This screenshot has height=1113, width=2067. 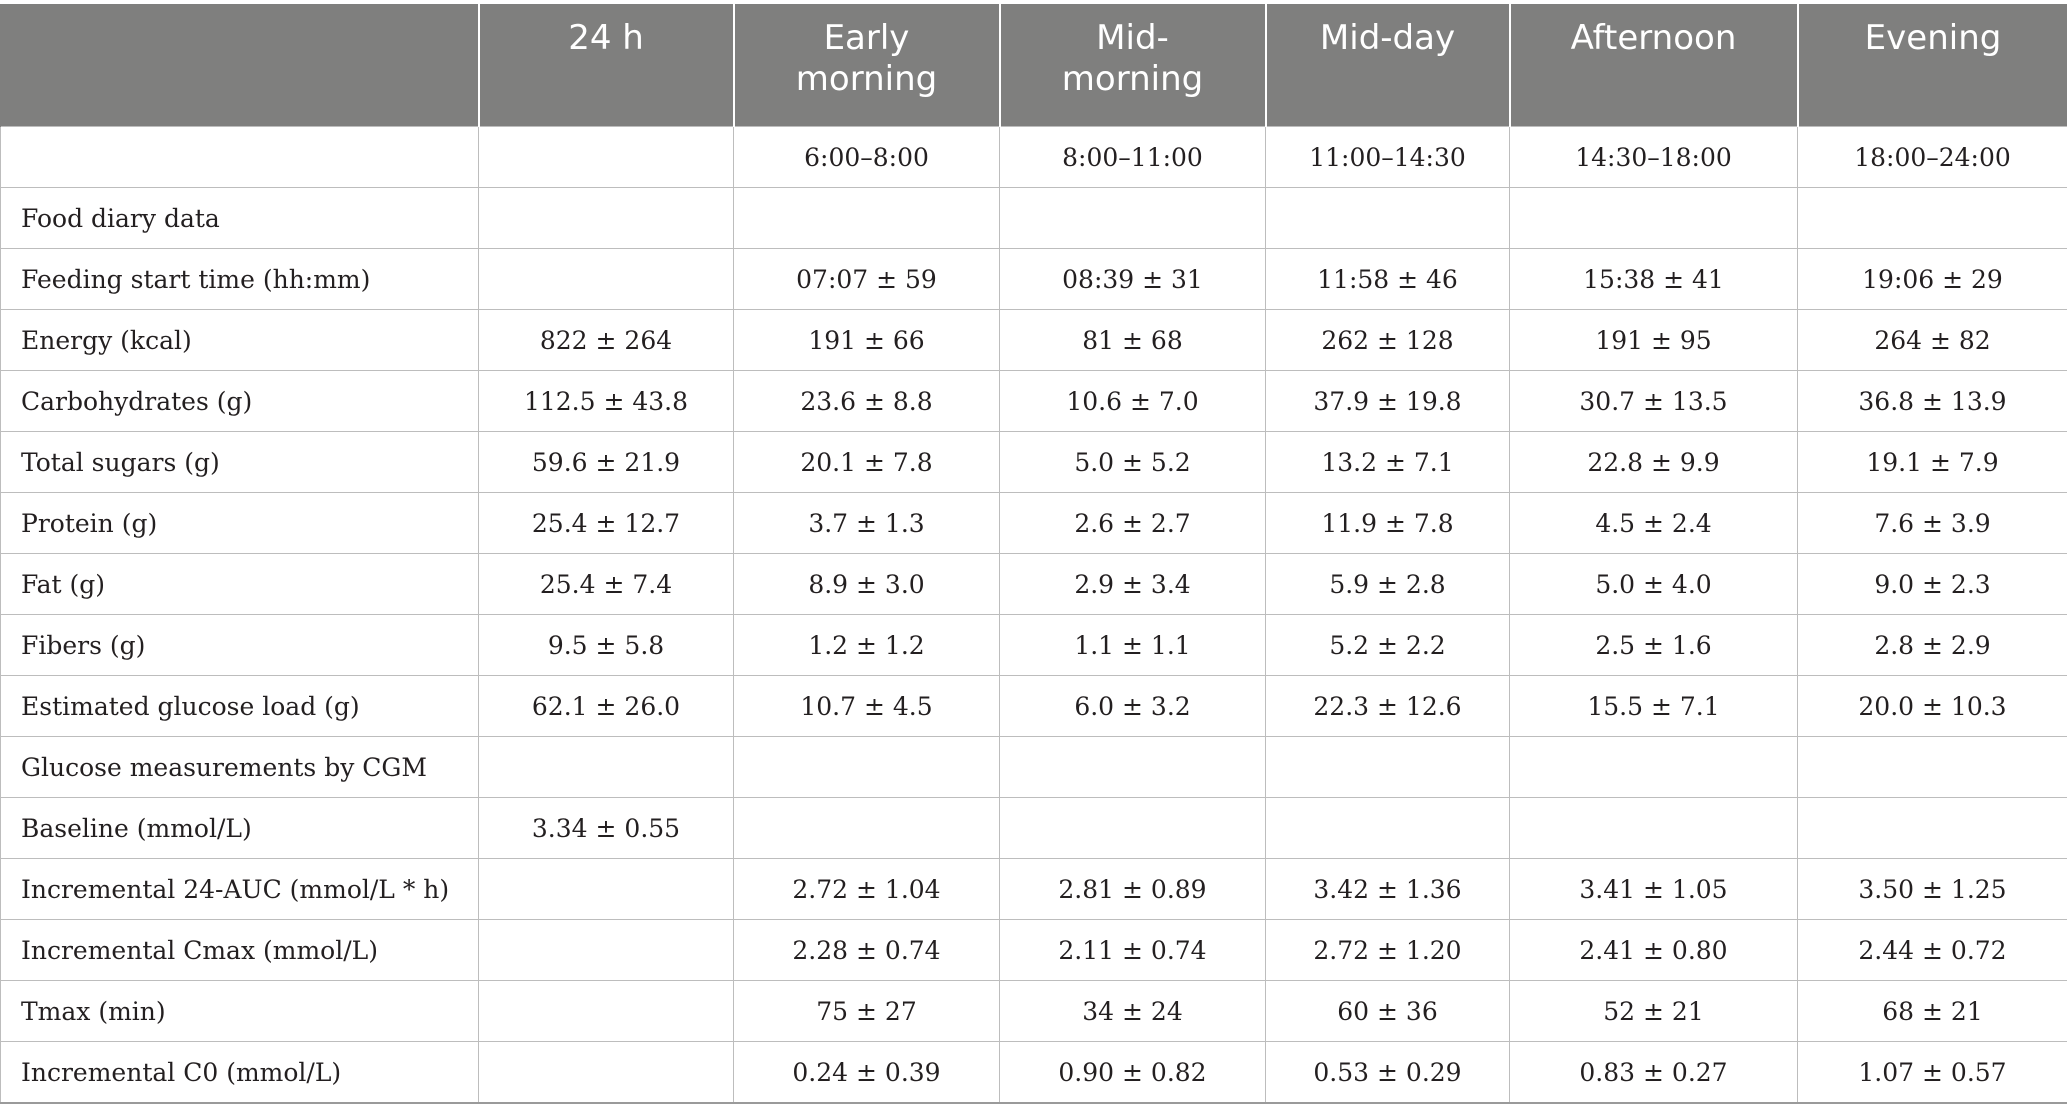 I want to click on value-cell: 68 ± 21, so click(x=1932, y=1011).